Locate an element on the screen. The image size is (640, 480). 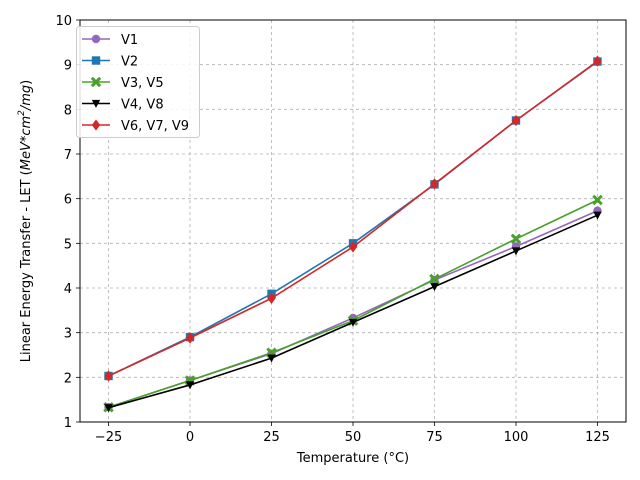
y-tick-label: 10 is located at coordinates (63, 21).